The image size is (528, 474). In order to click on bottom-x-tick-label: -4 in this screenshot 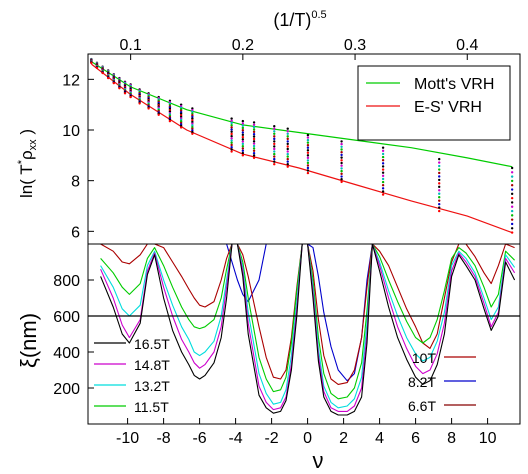, I will do `click(235, 438)`.